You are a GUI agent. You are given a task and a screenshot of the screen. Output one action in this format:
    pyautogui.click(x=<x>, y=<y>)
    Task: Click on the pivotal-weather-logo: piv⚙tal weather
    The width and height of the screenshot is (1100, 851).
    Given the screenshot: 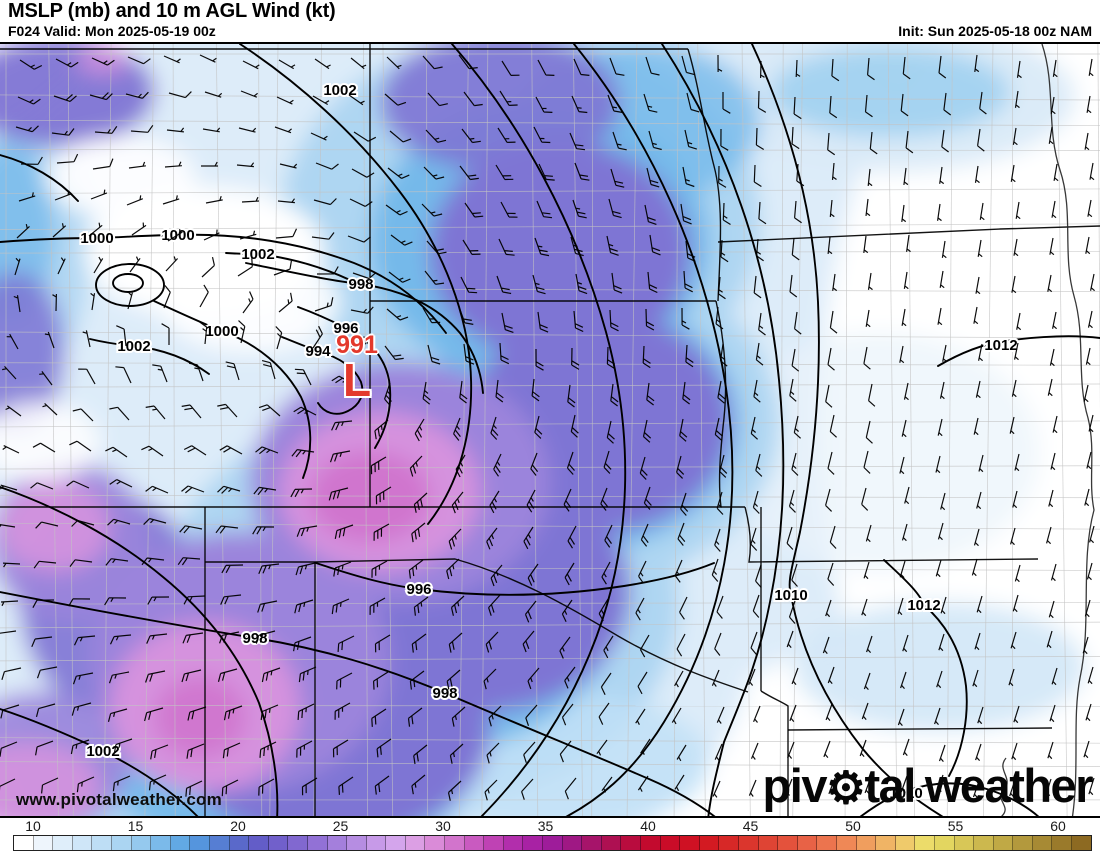 What is the action you would take?
    pyautogui.click(x=928, y=786)
    